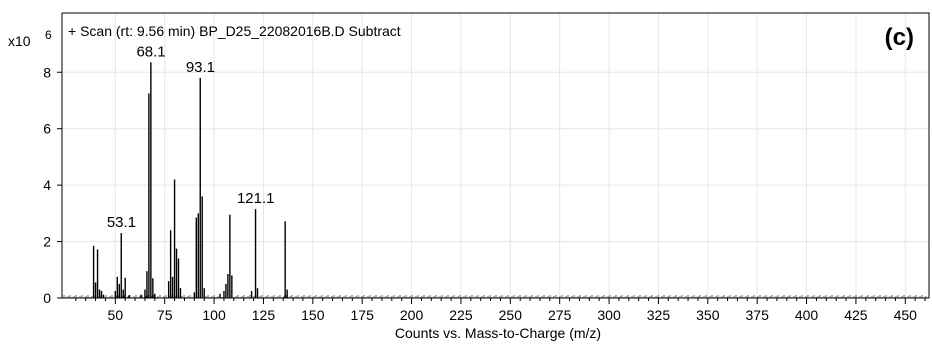 The width and height of the screenshot is (932, 344). What do you see at coordinates (191, 137) in the screenshot?
I see `peak-annotations: 53.1 68.1 93.1 121.1` at bounding box center [191, 137].